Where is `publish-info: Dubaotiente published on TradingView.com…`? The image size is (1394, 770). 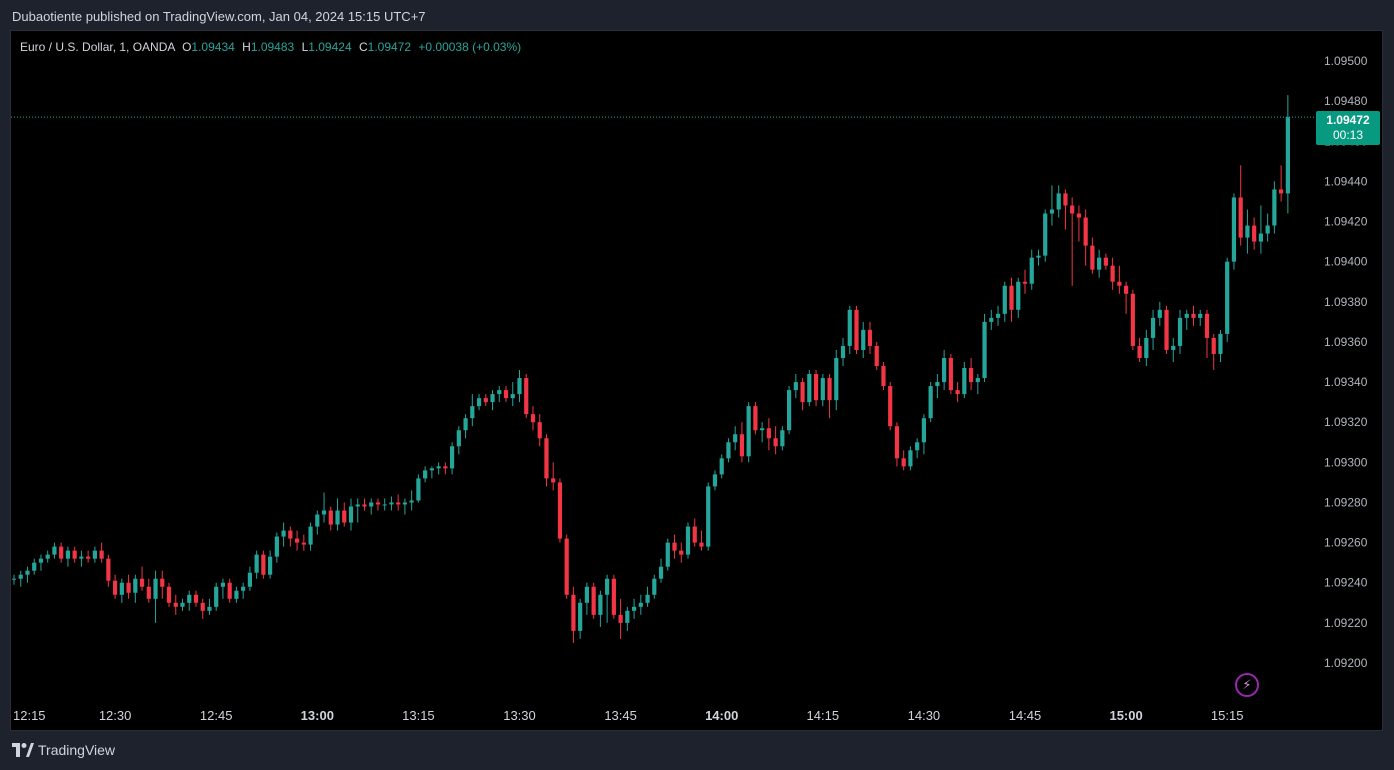 publish-info: Dubaotiente published on TradingView.com… is located at coordinates (219, 16).